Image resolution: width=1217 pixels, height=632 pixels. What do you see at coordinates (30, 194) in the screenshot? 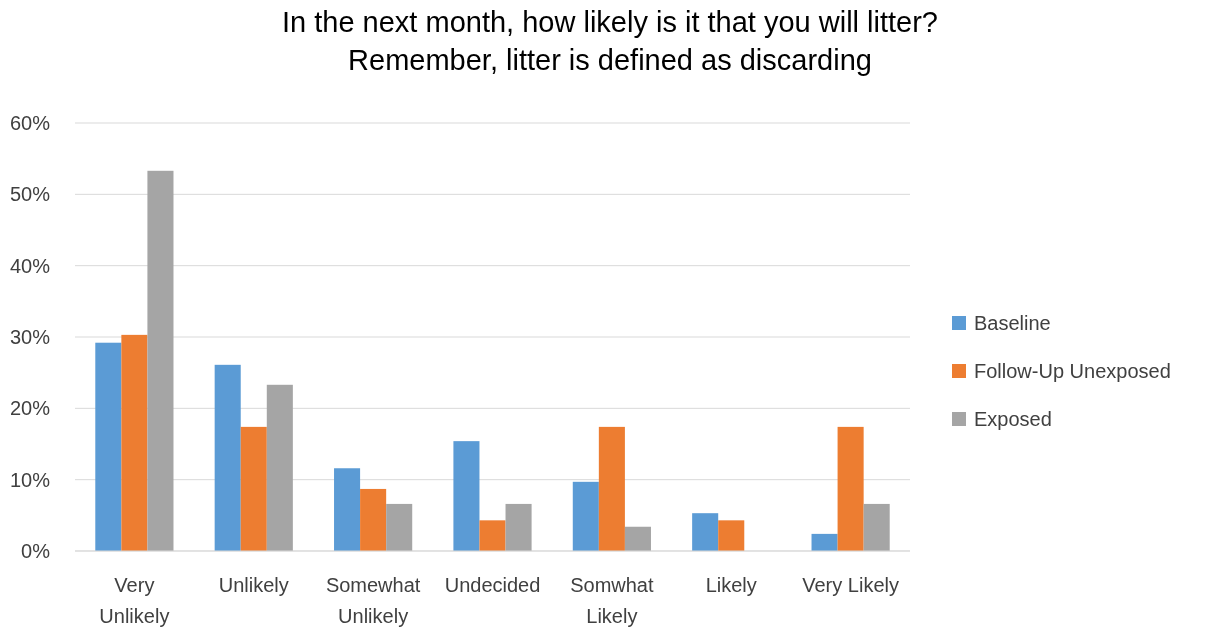
I see `y-tick-label: 50%` at bounding box center [30, 194].